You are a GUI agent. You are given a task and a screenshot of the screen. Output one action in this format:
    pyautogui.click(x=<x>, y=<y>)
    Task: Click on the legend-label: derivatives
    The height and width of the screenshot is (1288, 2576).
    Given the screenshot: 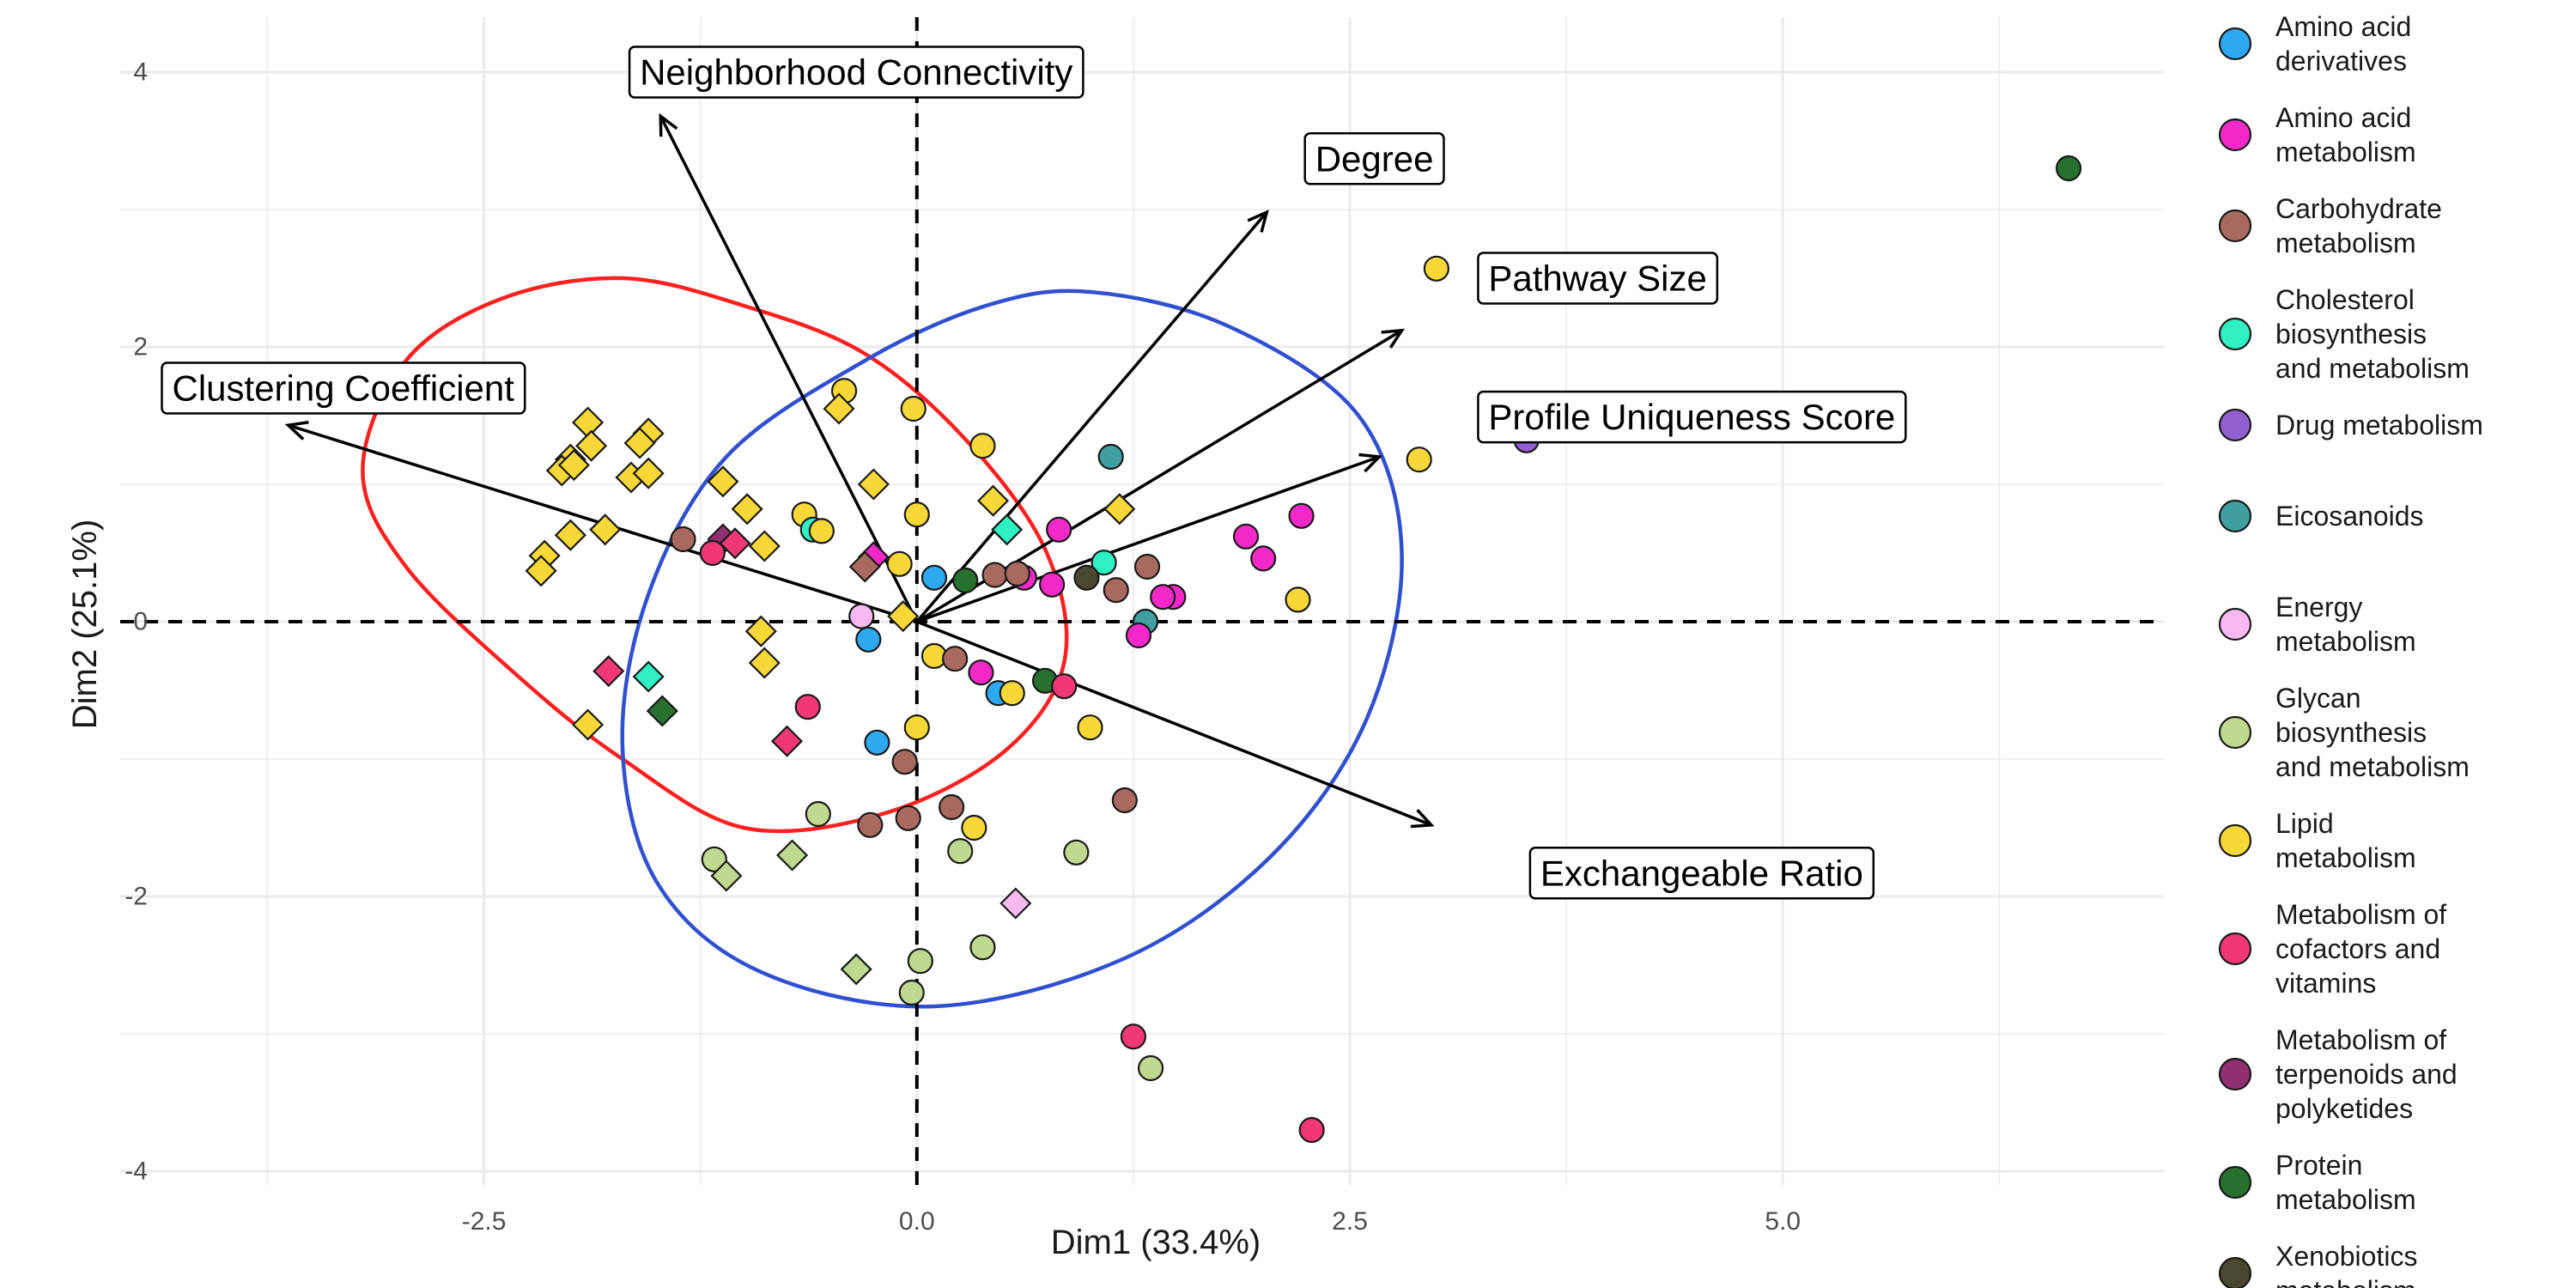 What is the action you would take?
    pyautogui.click(x=2341, y=61)
    